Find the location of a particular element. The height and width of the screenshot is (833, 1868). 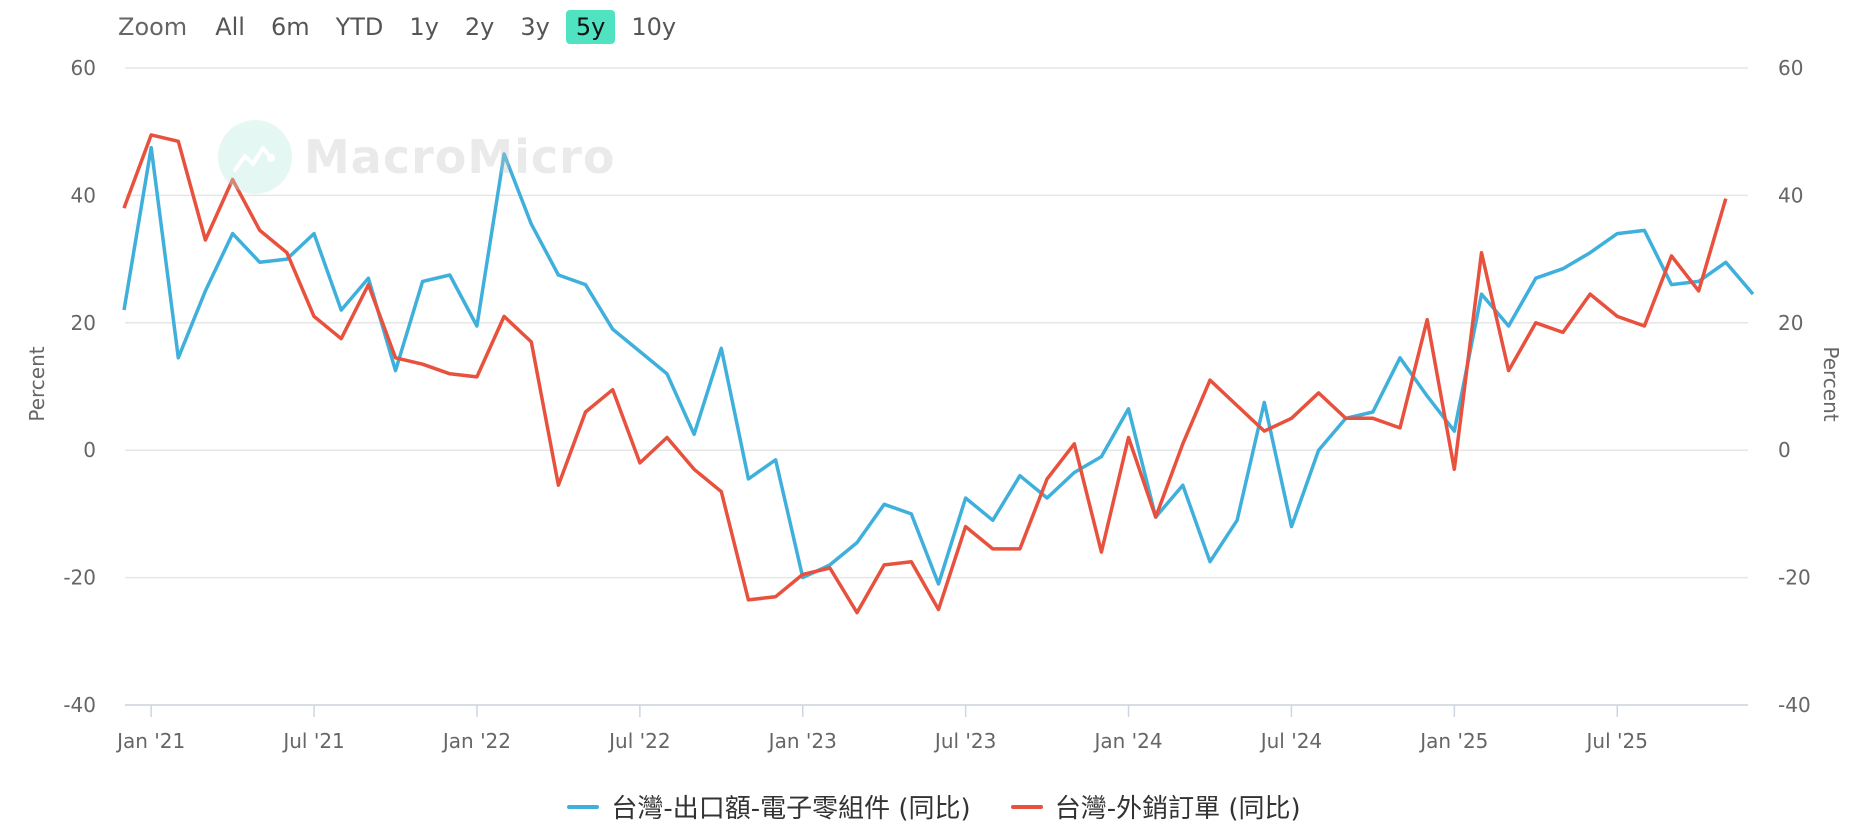

legend-item-series1: 台灣-出口額-電子零組件 (同比) is located at coordinates (769, 806).